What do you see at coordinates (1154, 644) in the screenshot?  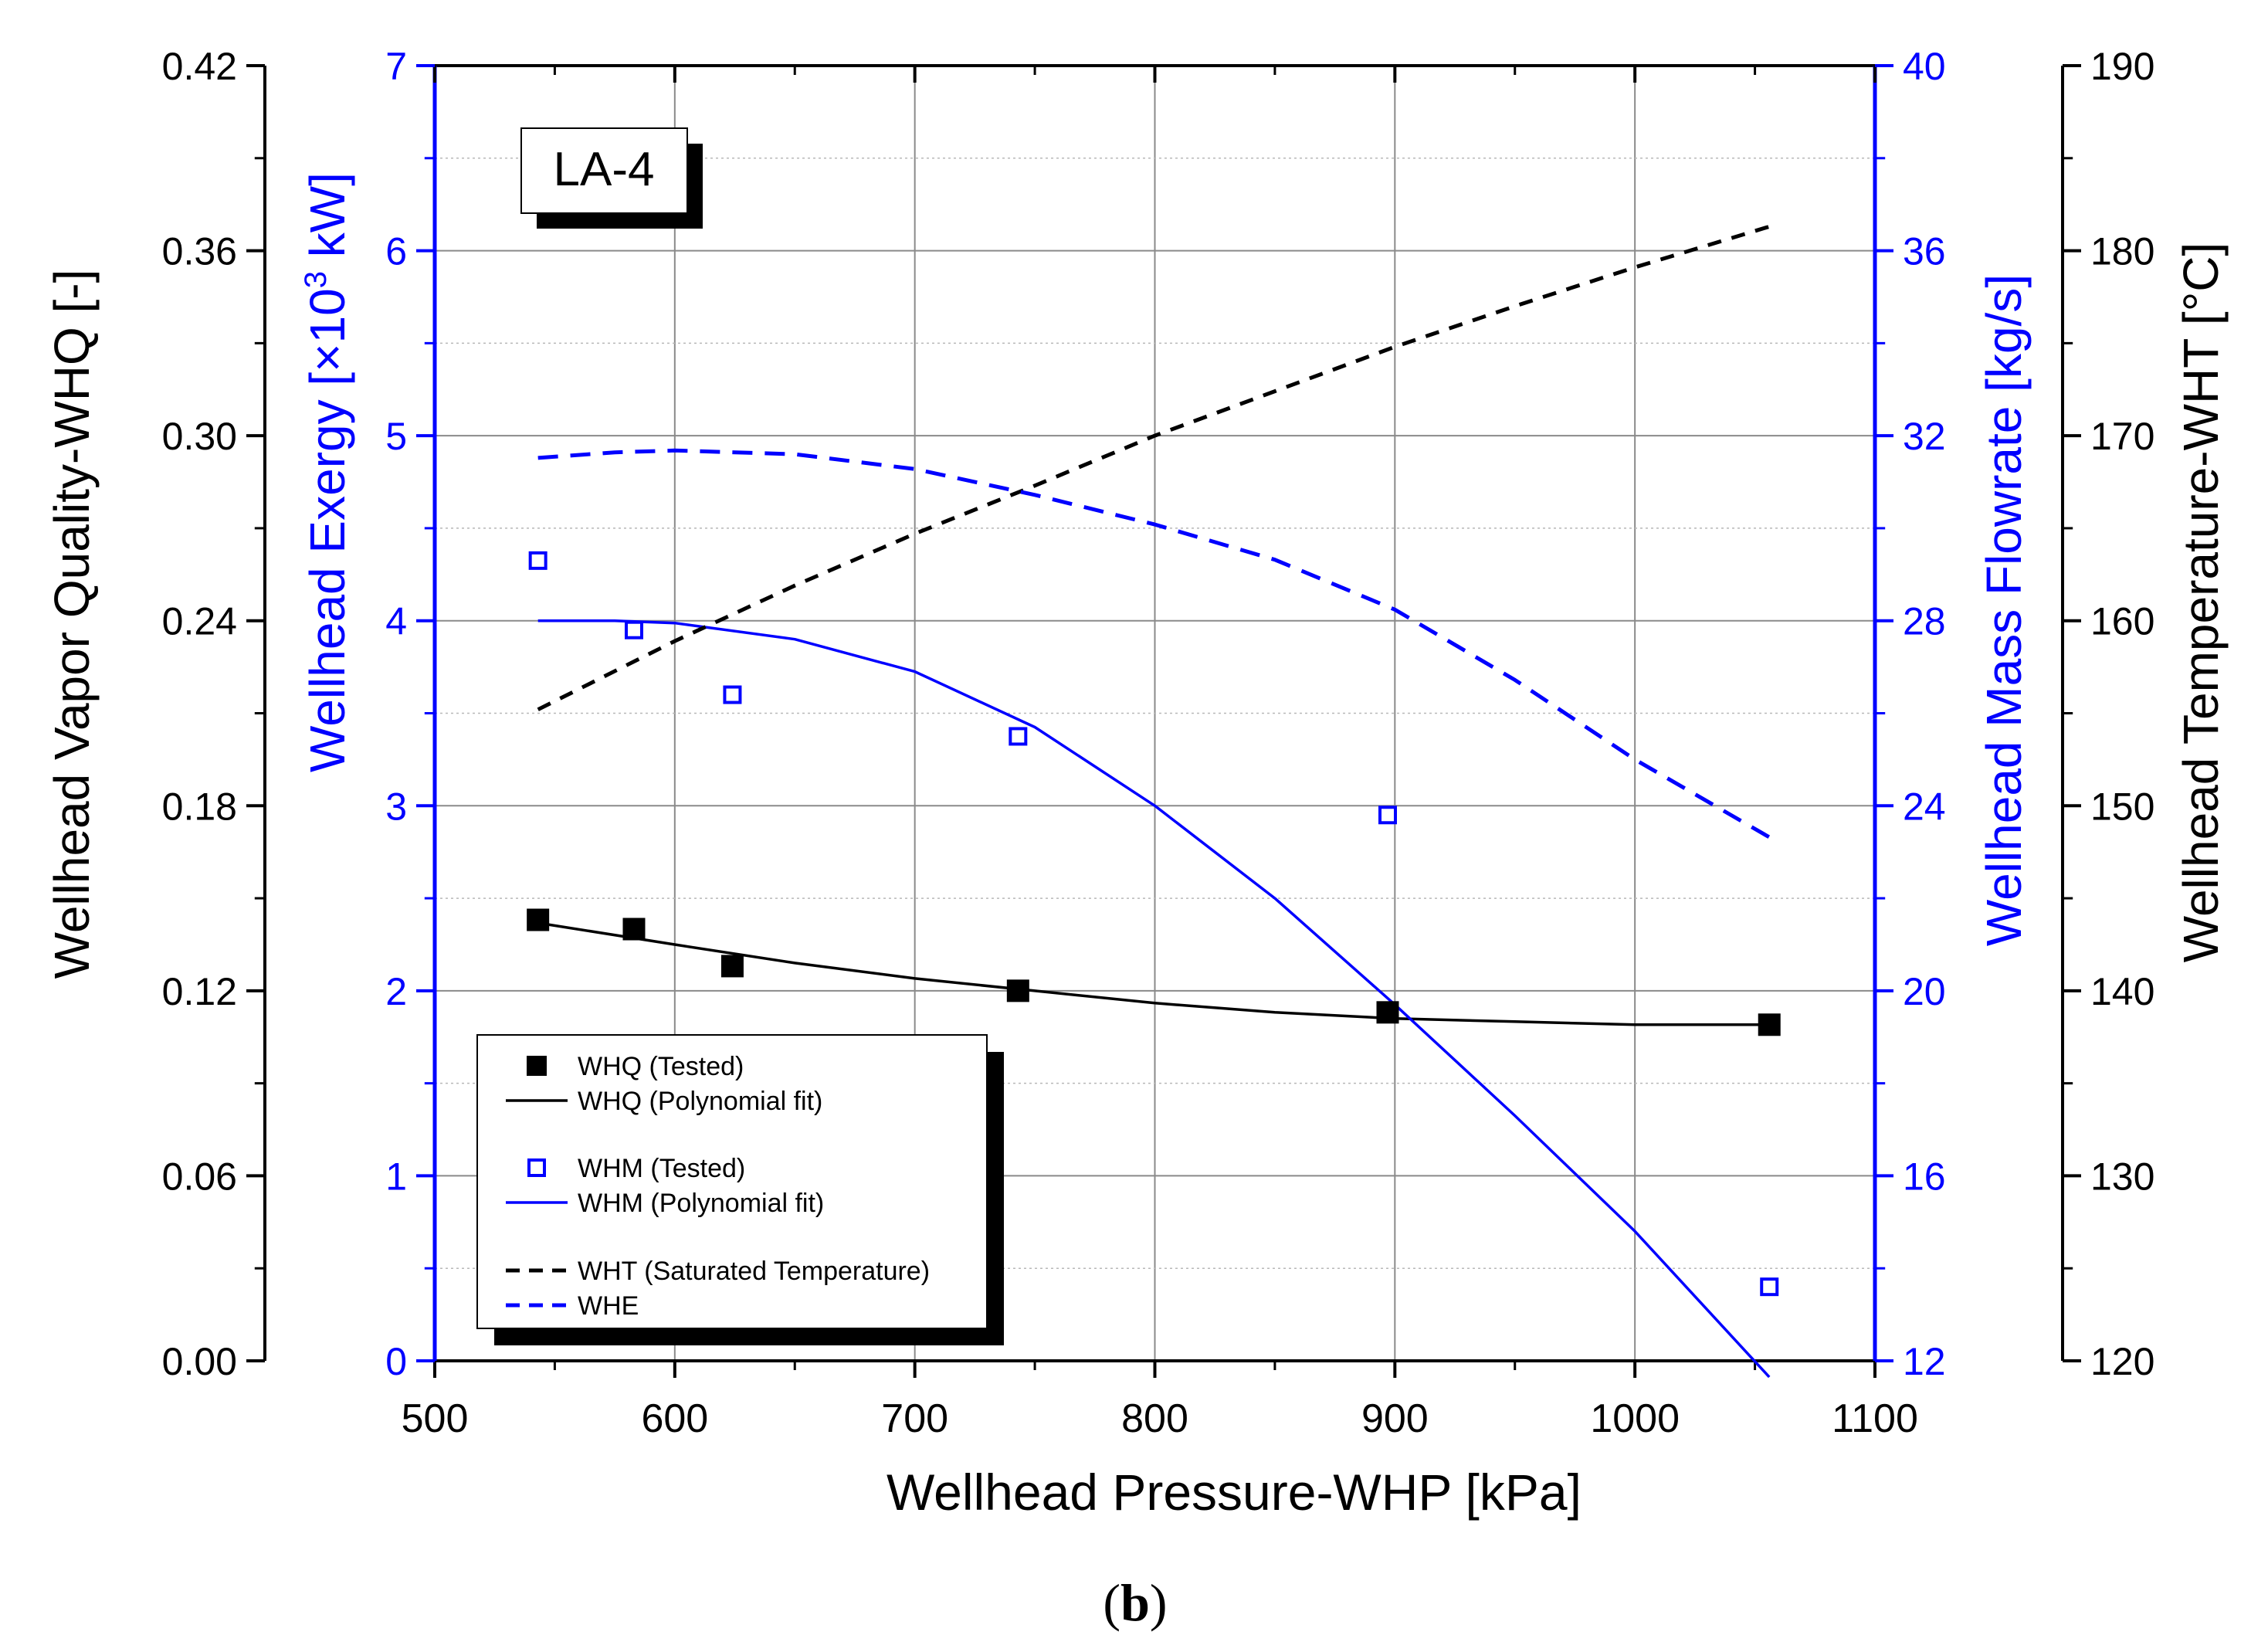 I see `whe-line` at bounding box center [1154, 644].